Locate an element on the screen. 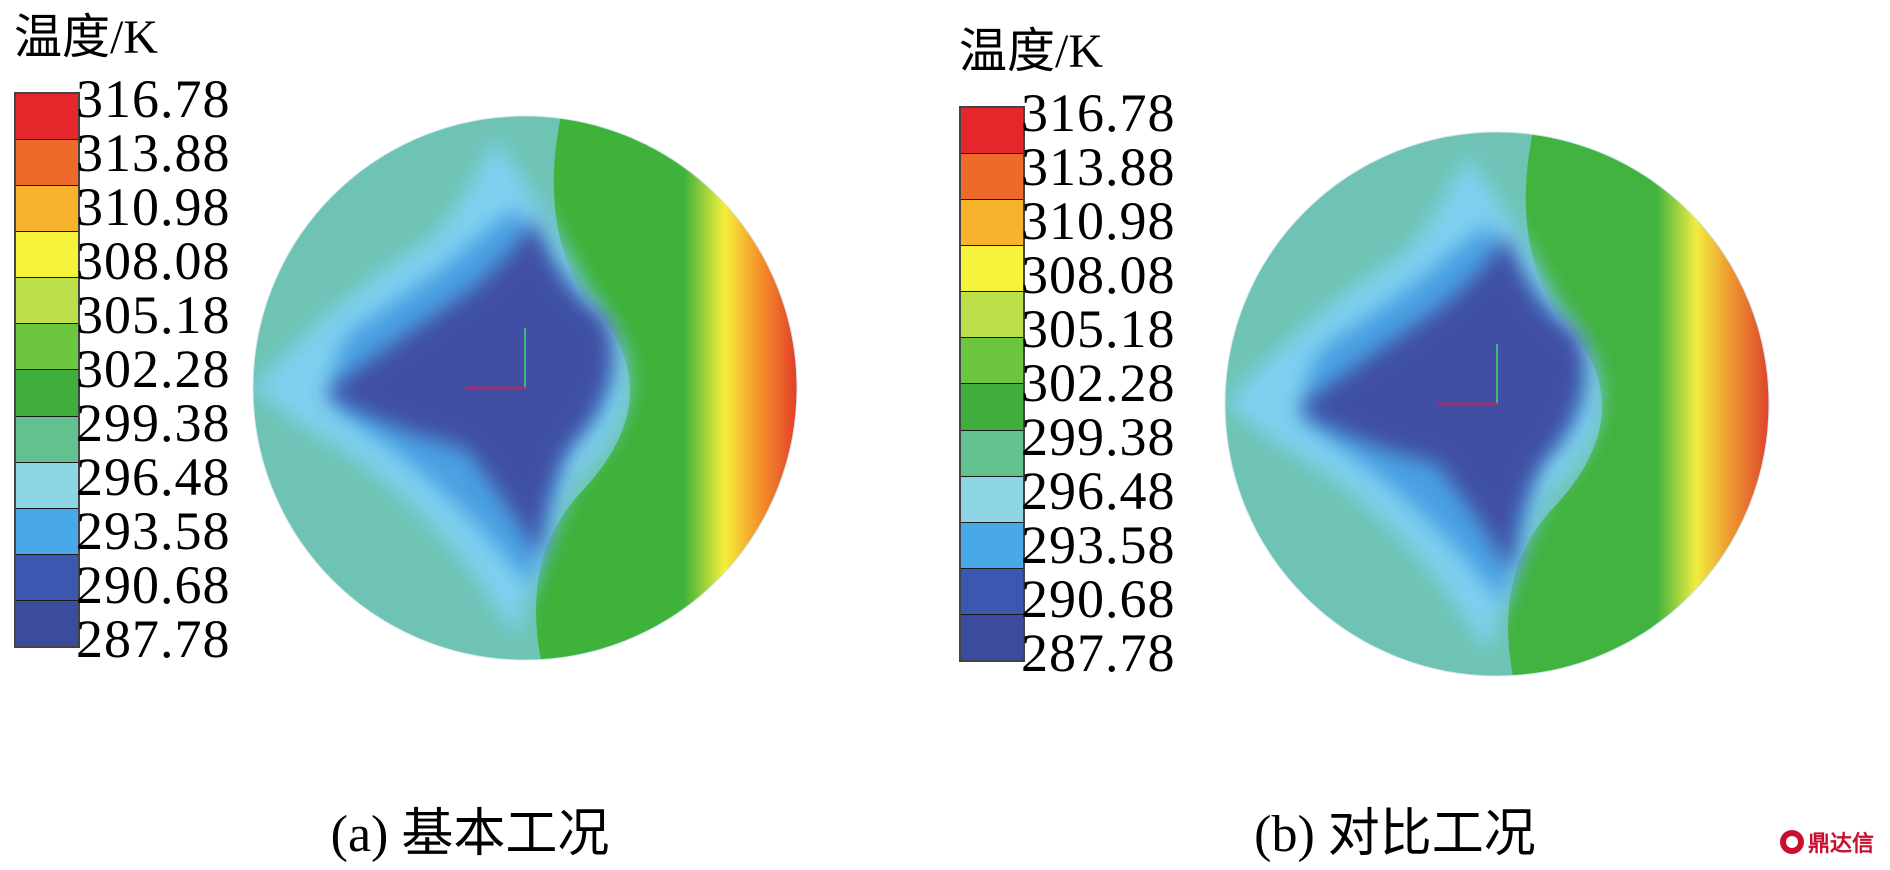 This screenshot has height=870, width=1890. brand-logo-icon is located at coordinates (1791, 842).